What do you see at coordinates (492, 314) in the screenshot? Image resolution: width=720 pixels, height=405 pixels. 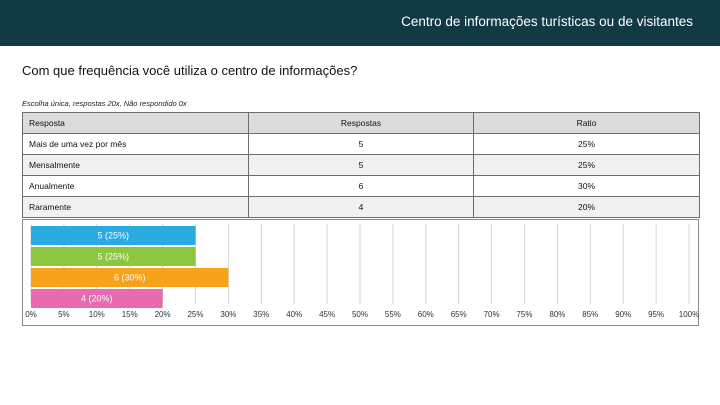 I see `x-tick-label: 70%` at bounding box center [492, 314].